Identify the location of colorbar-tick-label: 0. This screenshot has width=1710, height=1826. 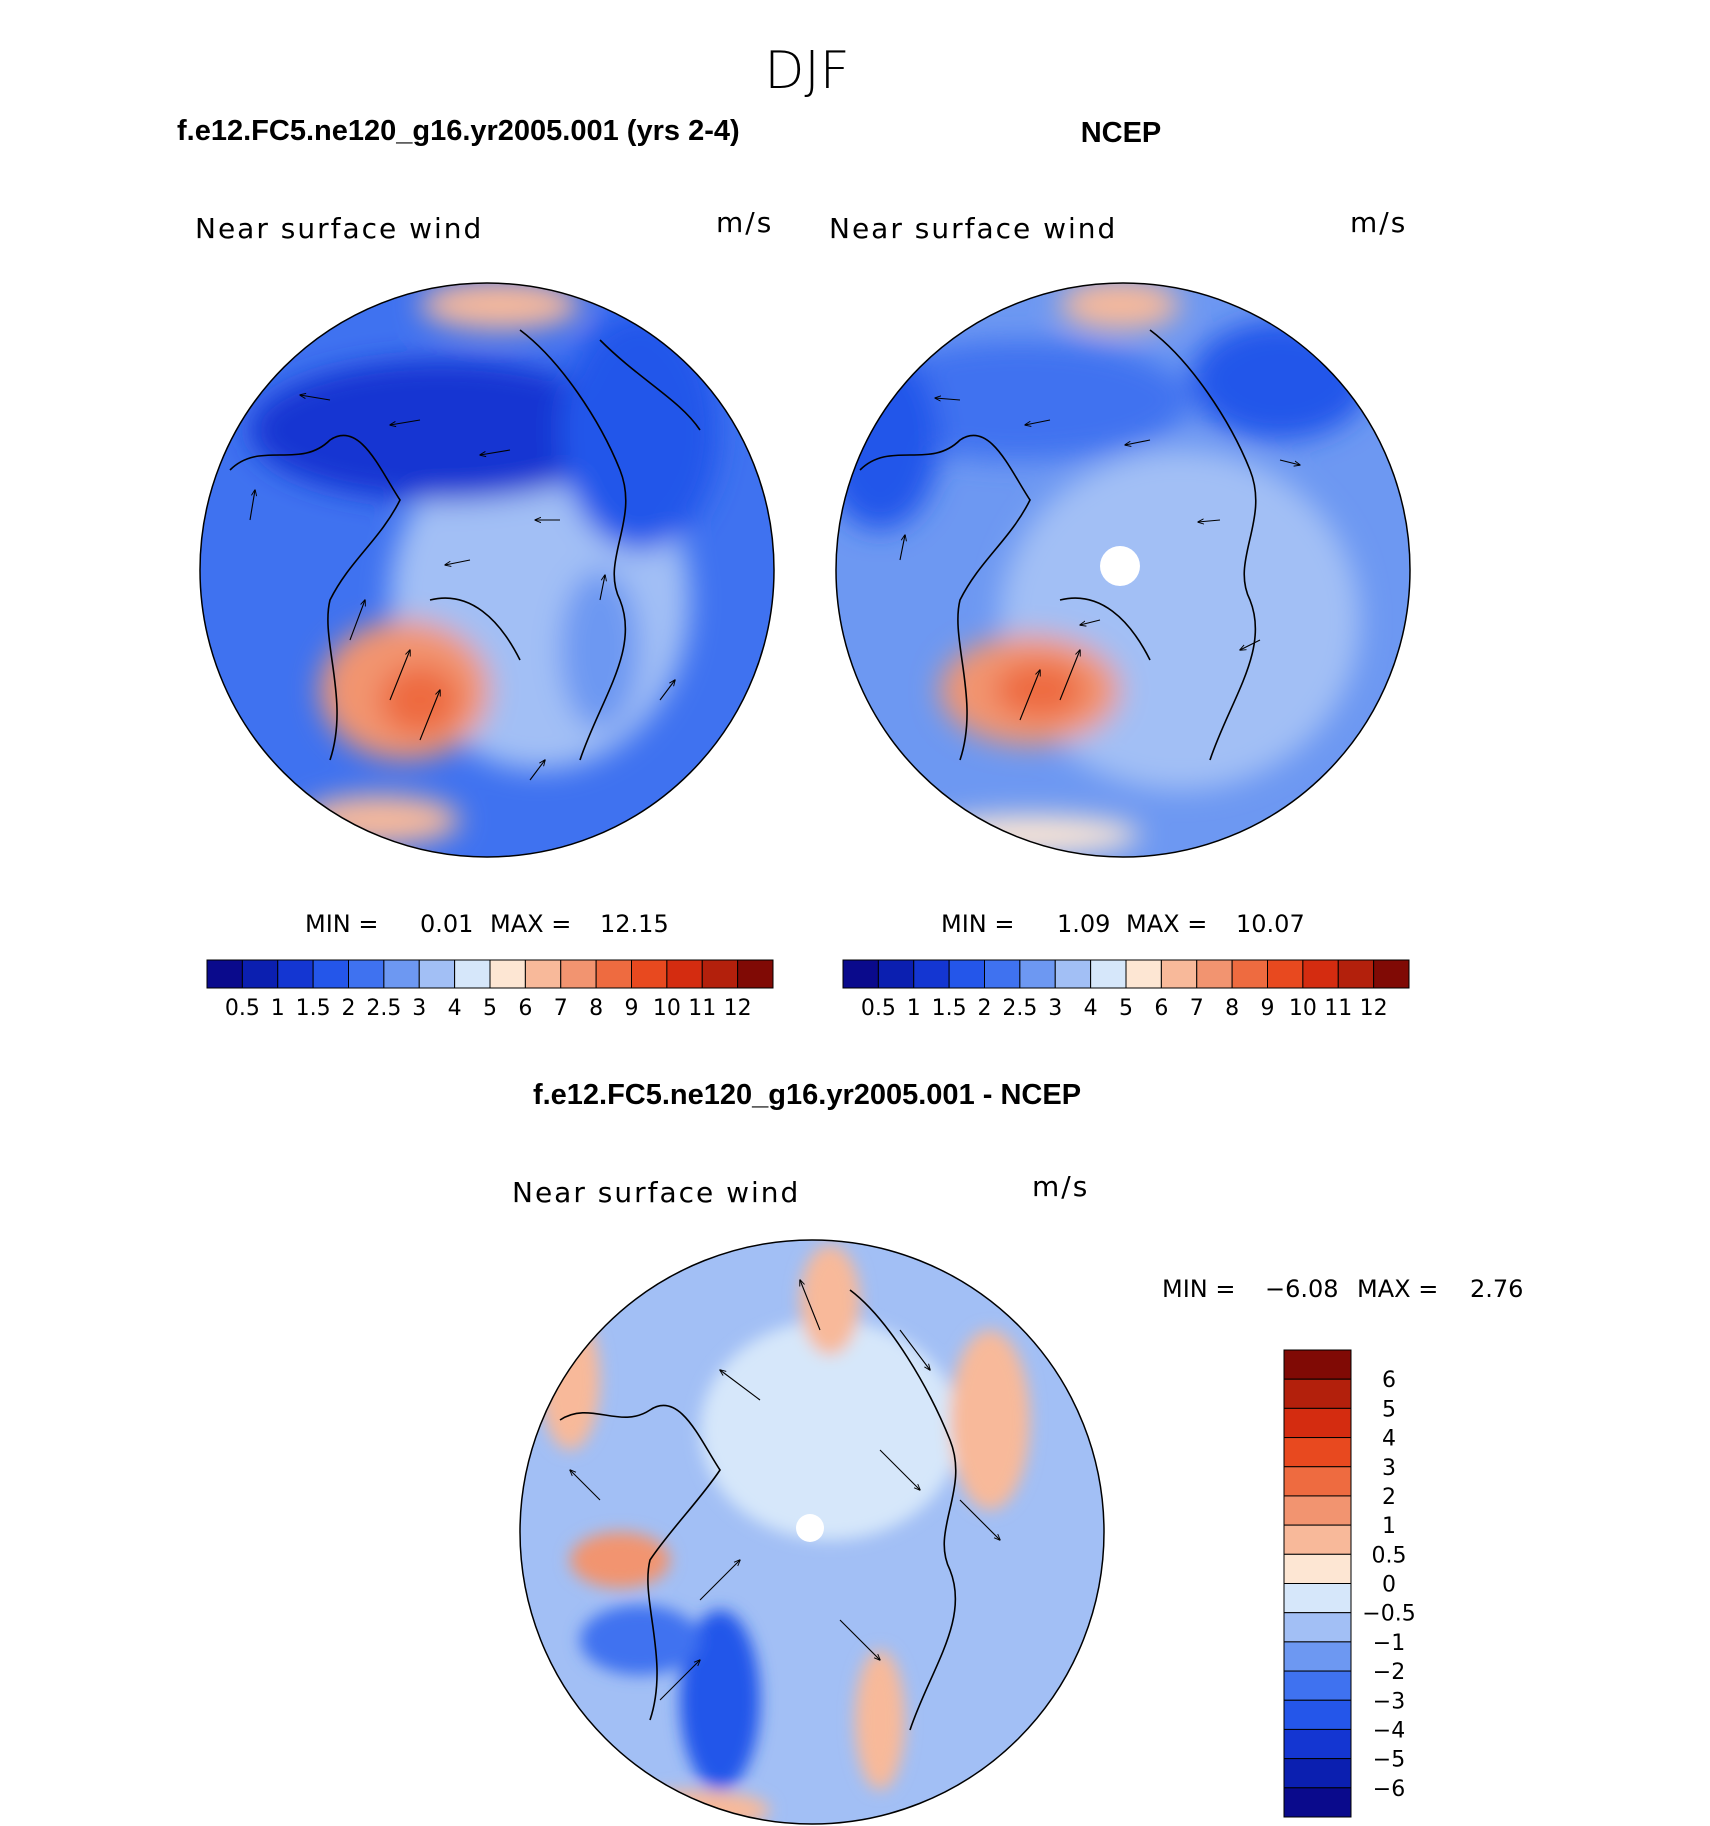
(1389, 1585).